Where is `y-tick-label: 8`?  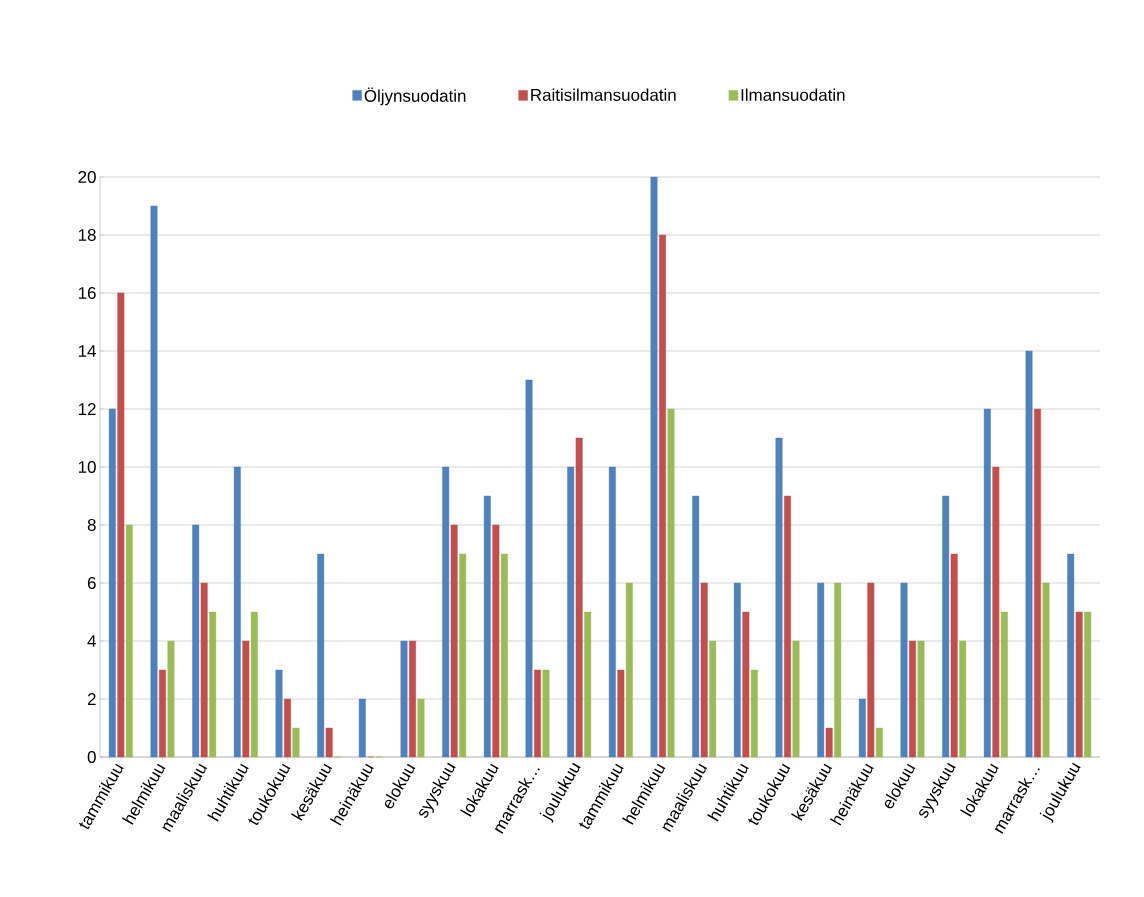 y-tick-label: 8 is located at coordinates (91, 525).